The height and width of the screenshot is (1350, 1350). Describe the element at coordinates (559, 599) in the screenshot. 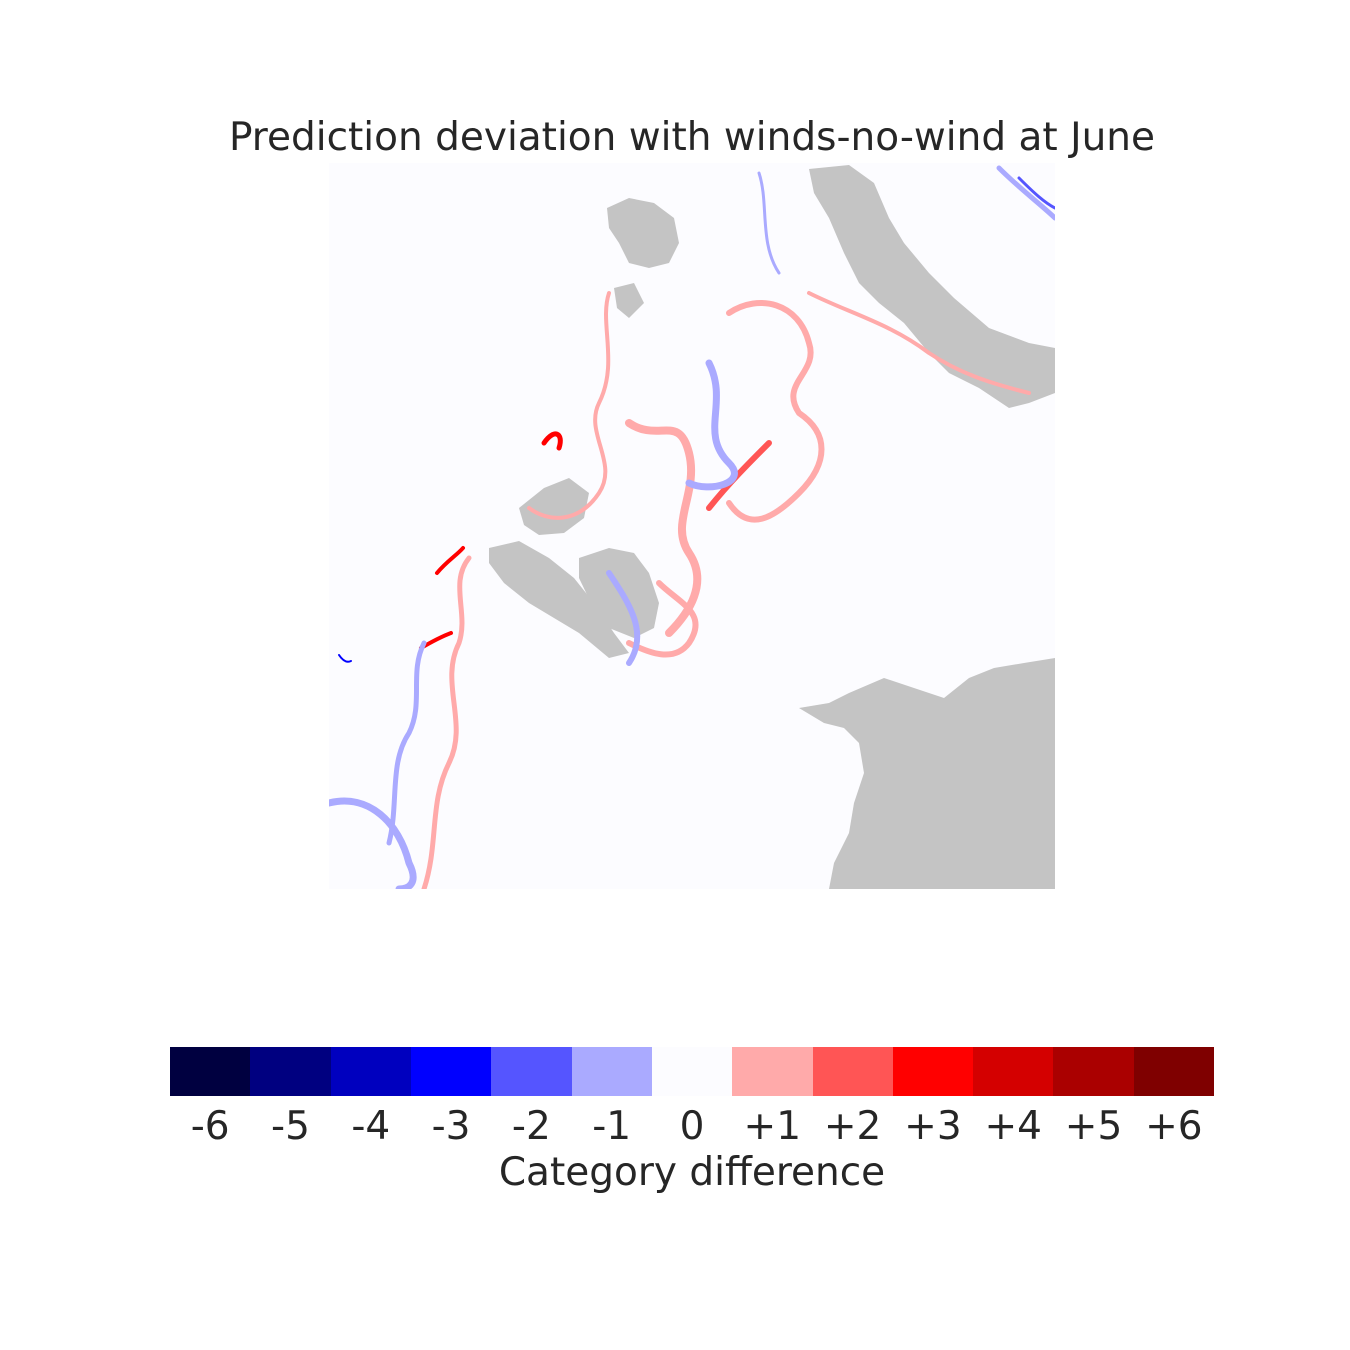

I see `land-central-island-main` at that location.